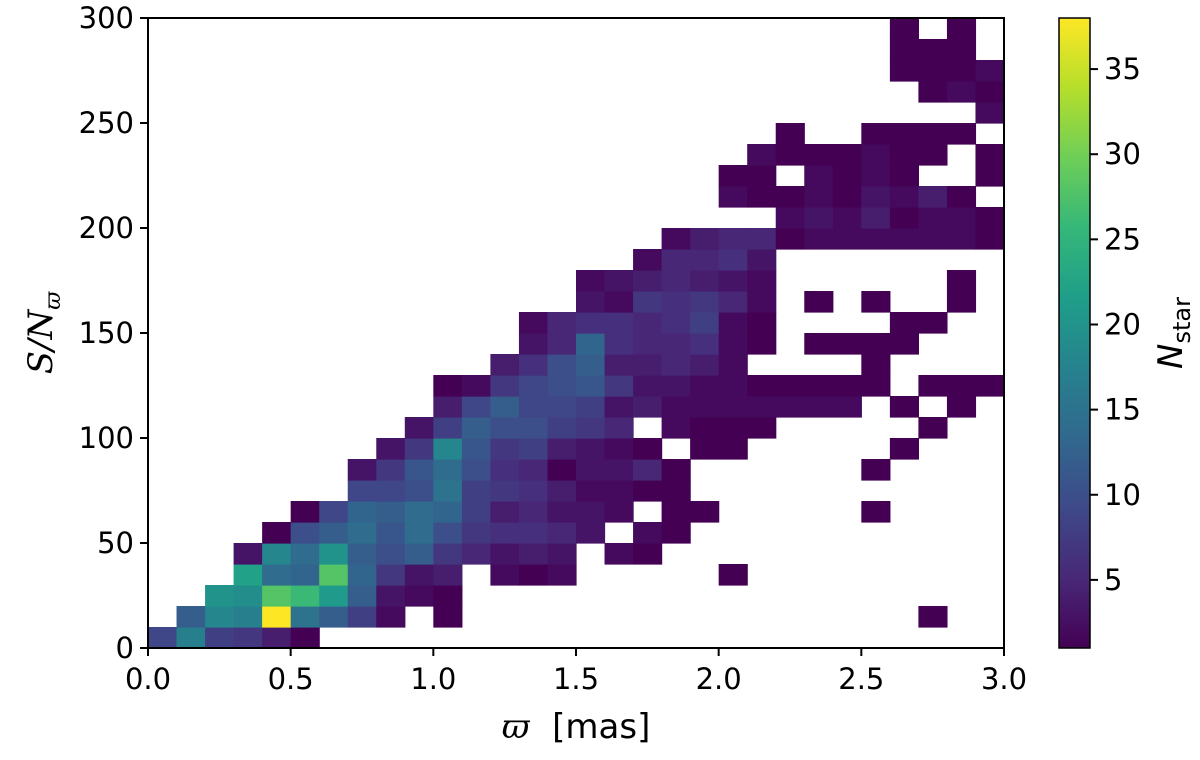 This screenshot has height=760, width=1200. What do you see at coordinates (1122, 239) in the screenshot?
I see `colorbar-tick-label: 25` at bounding box center [1122, 239].